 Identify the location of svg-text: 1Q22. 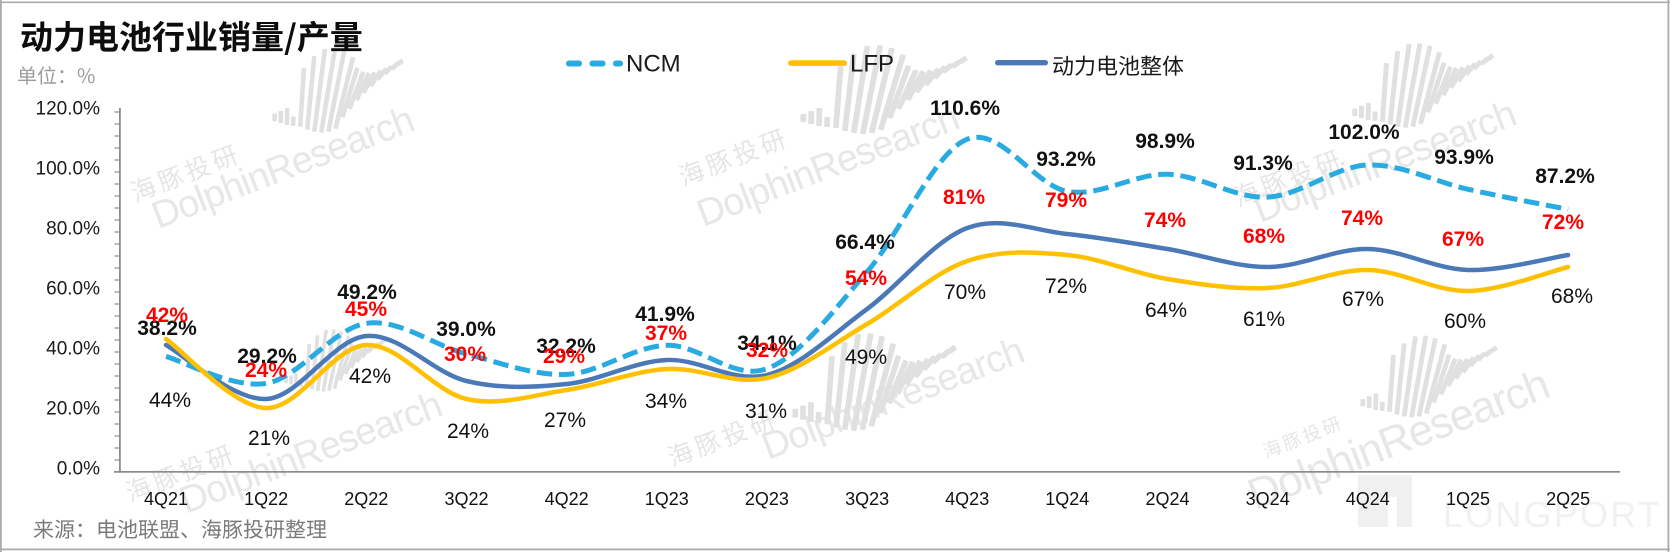
(266, 499).